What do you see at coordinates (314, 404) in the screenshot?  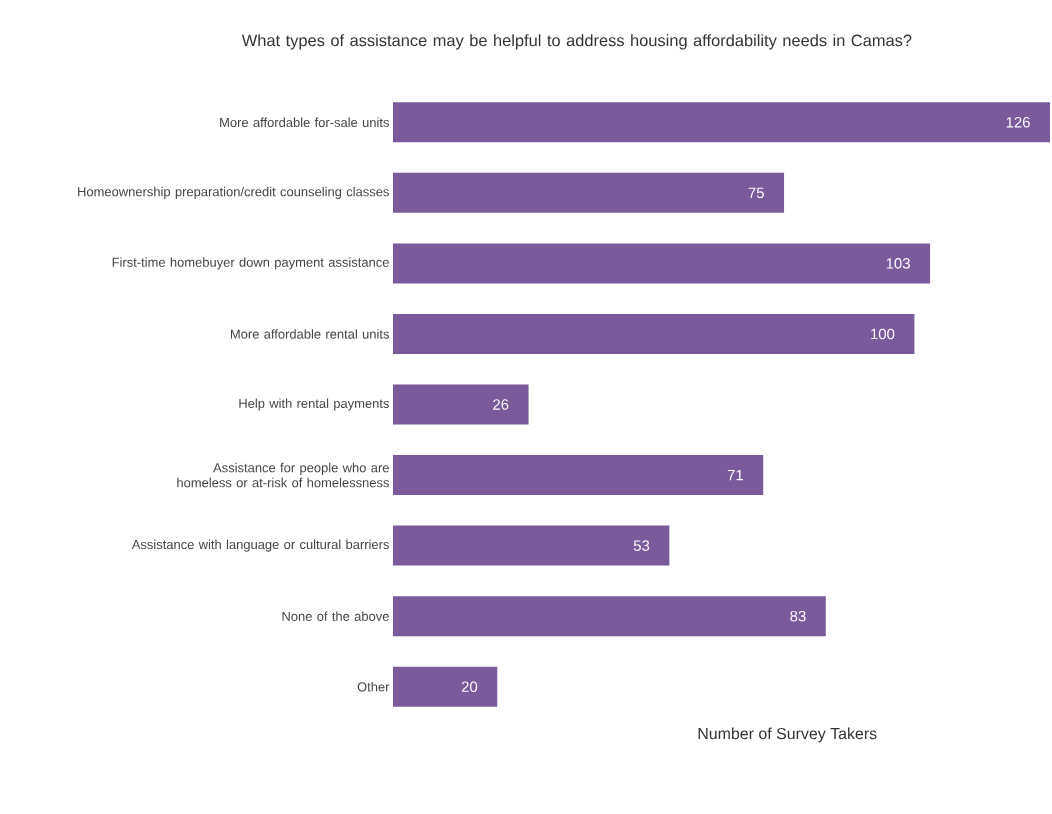 I see `y-tick-label: Help with rental payments` at bounding box center [314, 404].